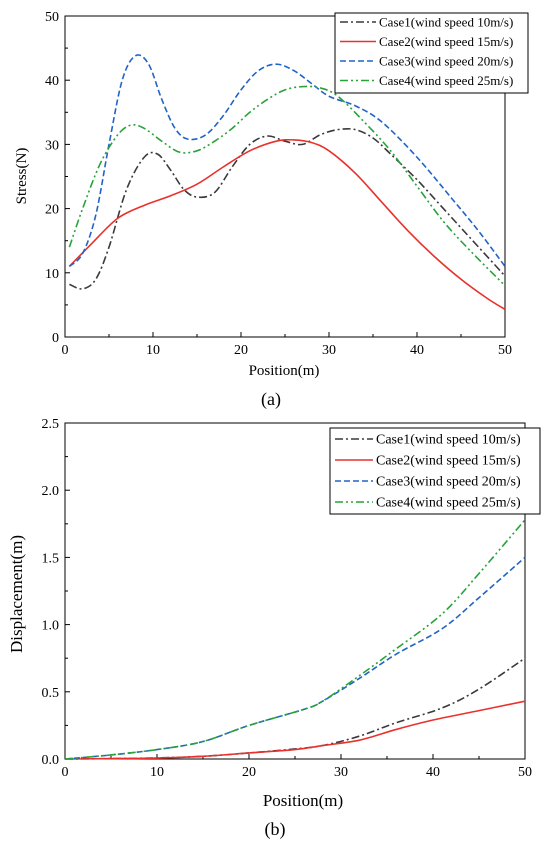 The image size is (550, 844). Describe the element at coordinates (275, 829) in the screenshot. I see `panel-label-b: (b)` at that location.